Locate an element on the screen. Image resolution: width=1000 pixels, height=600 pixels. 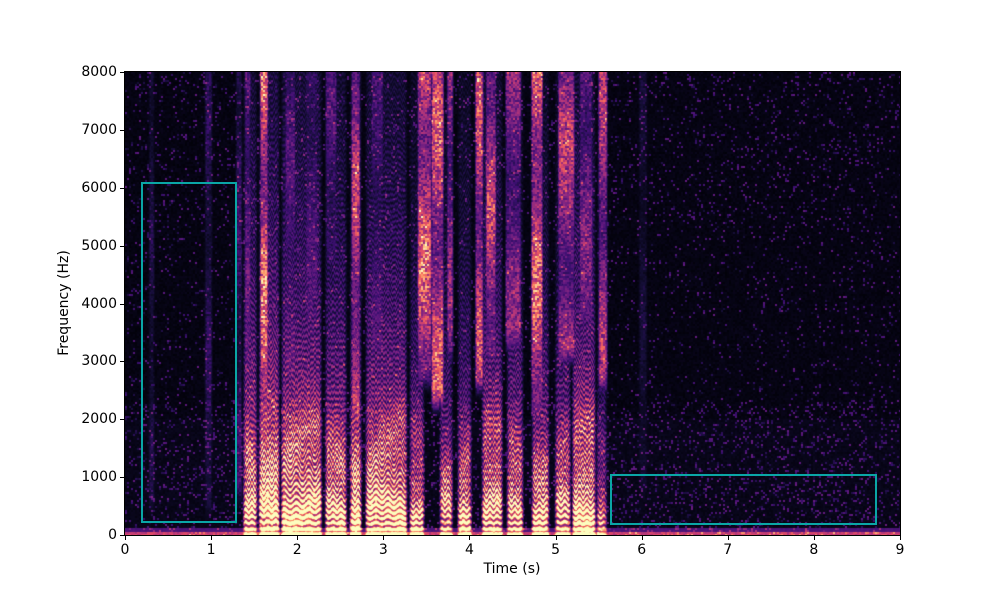
x-axis-label: Time (s) is located at coordinates (512, 569).